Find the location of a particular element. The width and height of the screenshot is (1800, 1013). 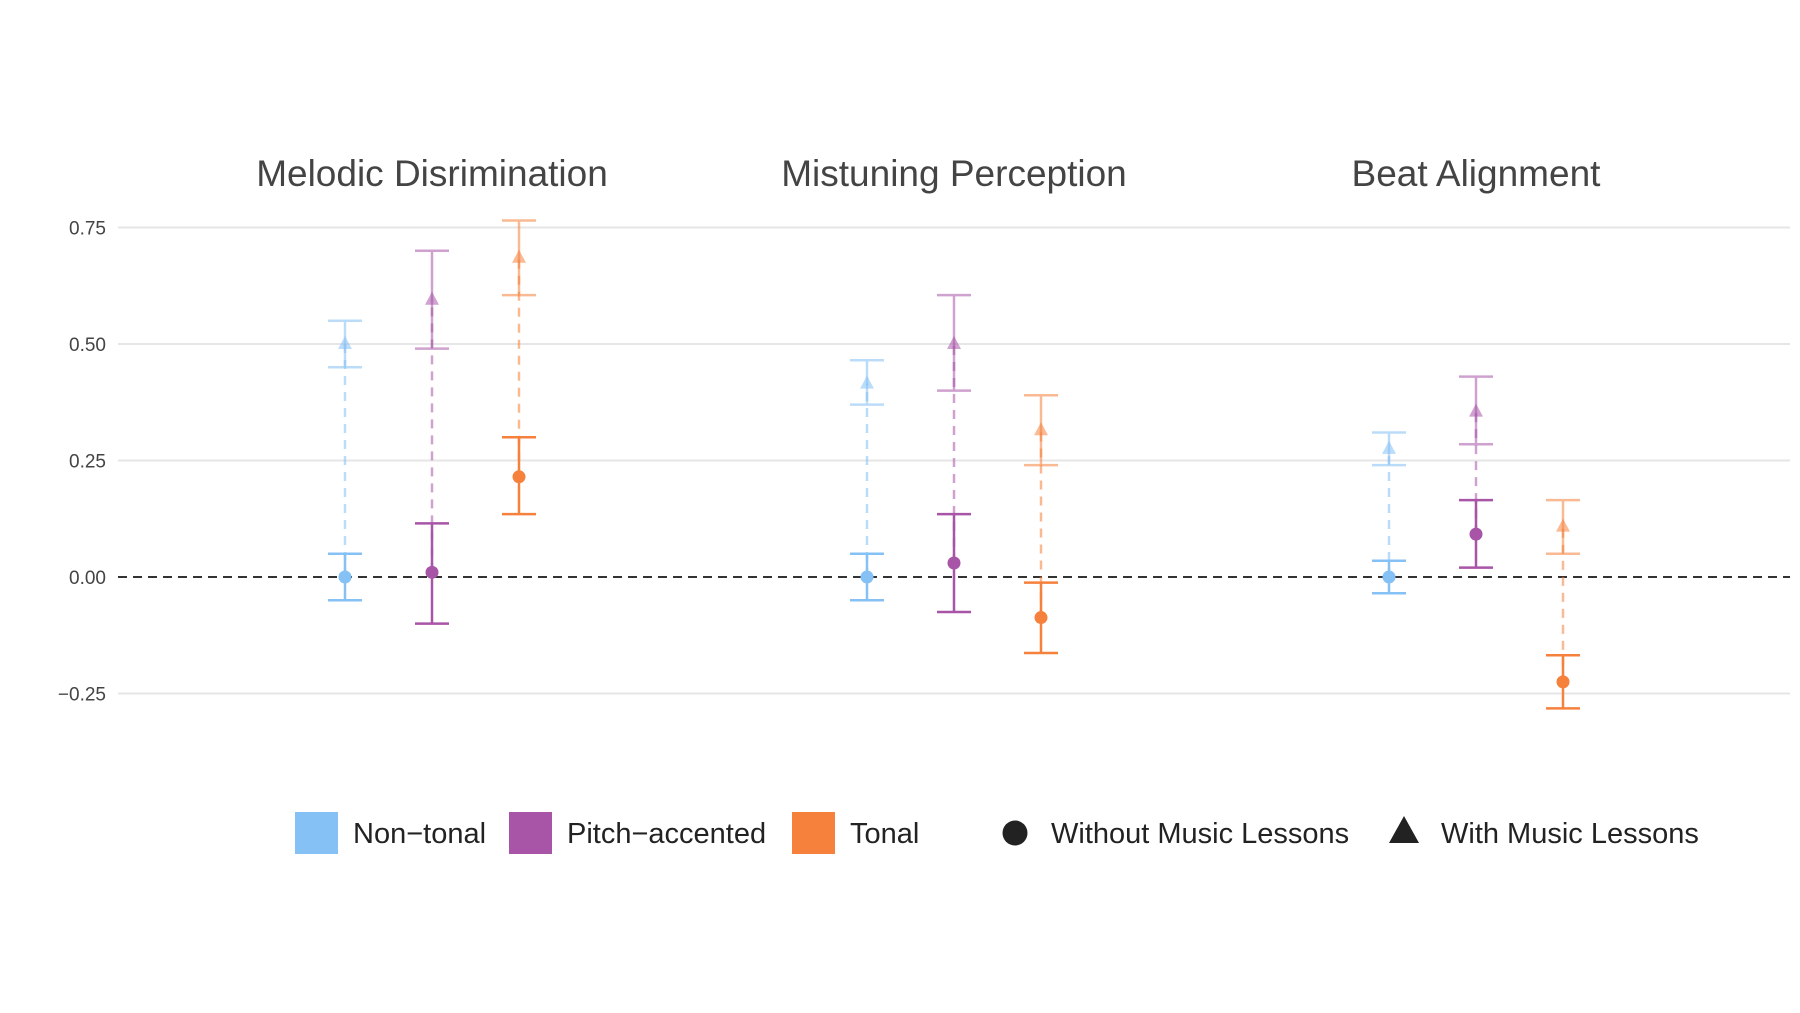

y-axis-tick-labels: −0.25 0.00 0.25 0.50 0.75 is located at coordinates (82, 462).